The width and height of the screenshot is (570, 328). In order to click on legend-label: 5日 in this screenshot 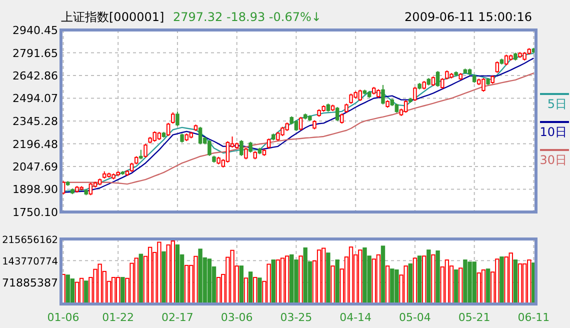, I will do `click(557, 104)`.